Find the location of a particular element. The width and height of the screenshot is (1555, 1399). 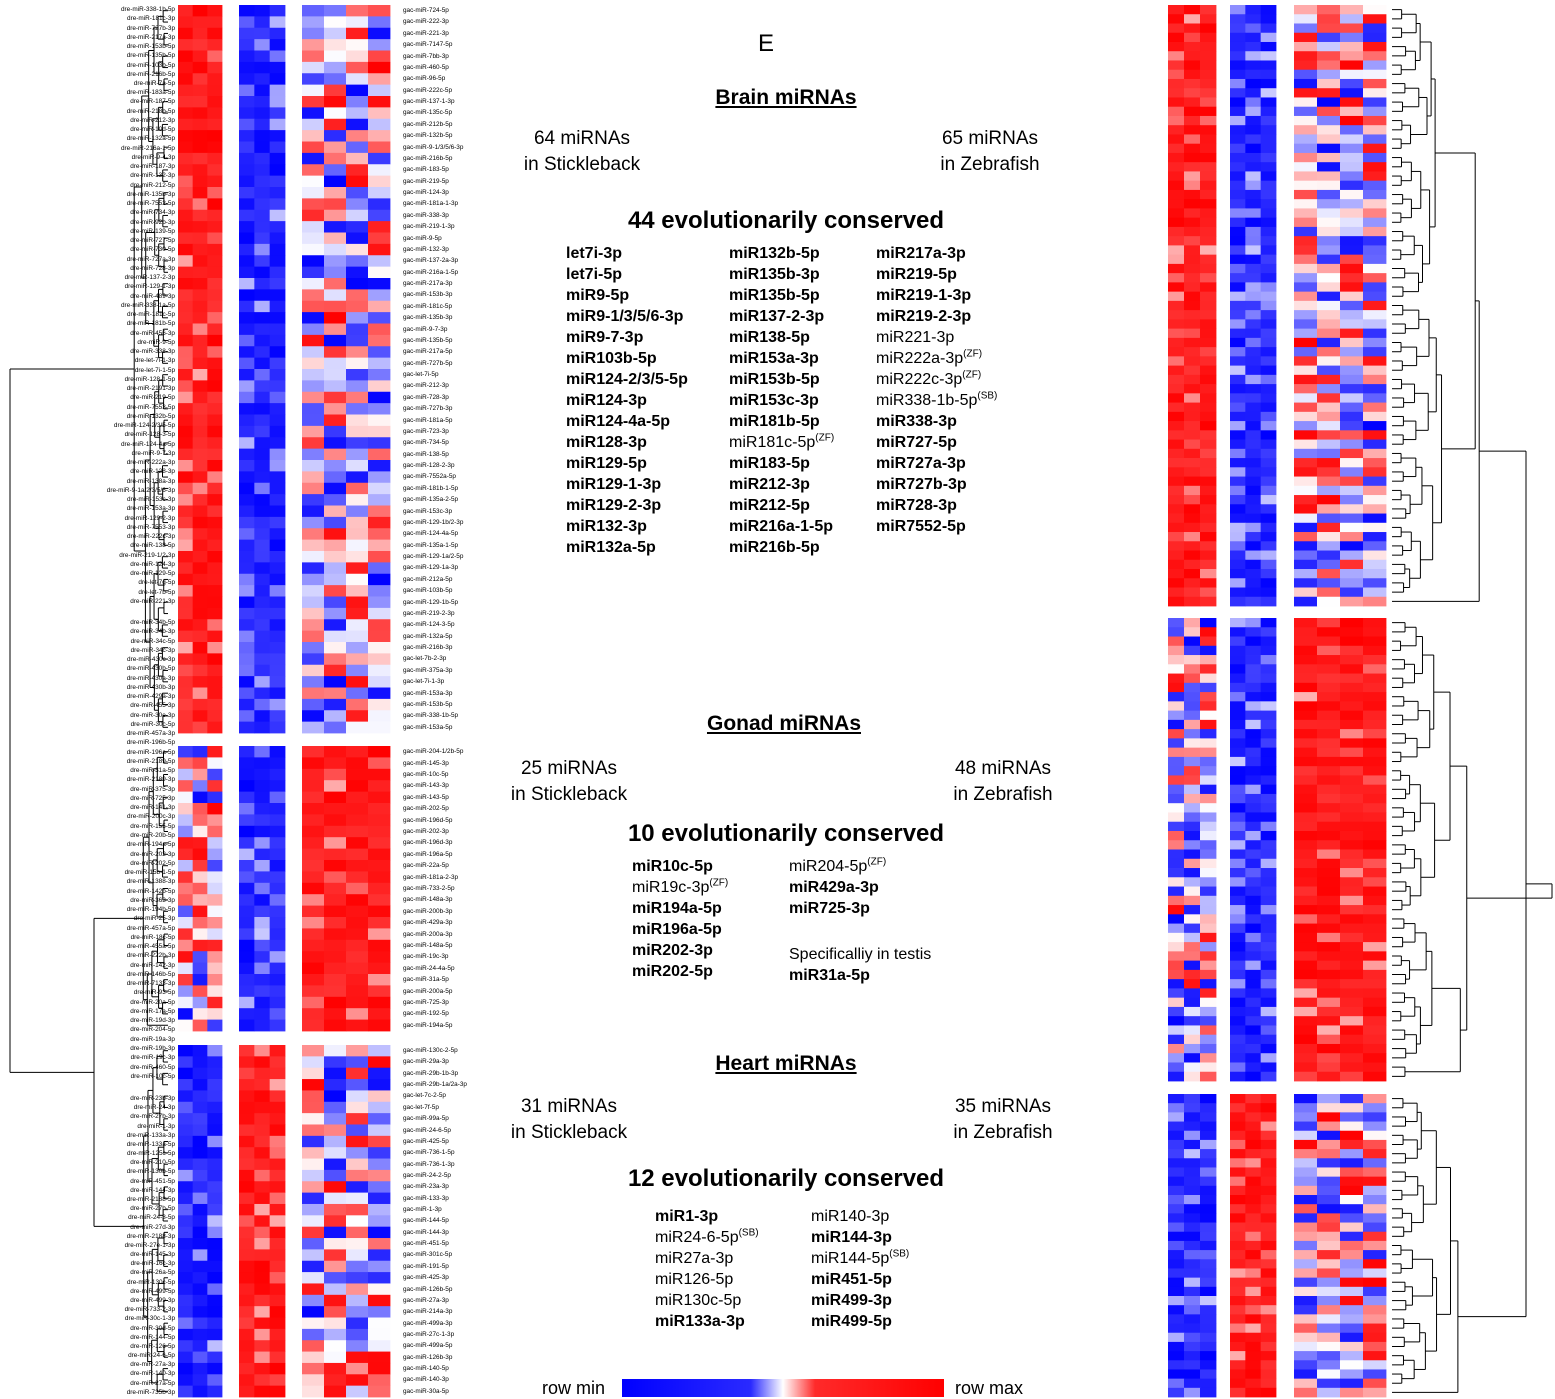

conserved-mirna-item: miR132b-5p is located at coordinates (781, 253).